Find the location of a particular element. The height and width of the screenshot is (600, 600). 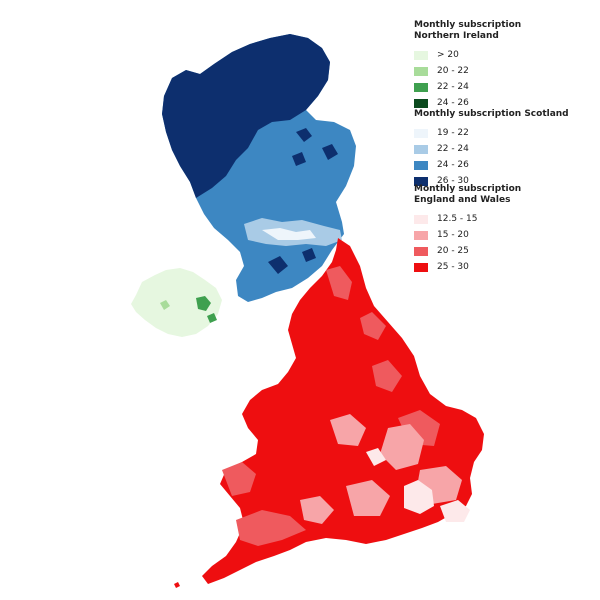

northern-ireland-darker-areas is located at coordinates (188, 309).